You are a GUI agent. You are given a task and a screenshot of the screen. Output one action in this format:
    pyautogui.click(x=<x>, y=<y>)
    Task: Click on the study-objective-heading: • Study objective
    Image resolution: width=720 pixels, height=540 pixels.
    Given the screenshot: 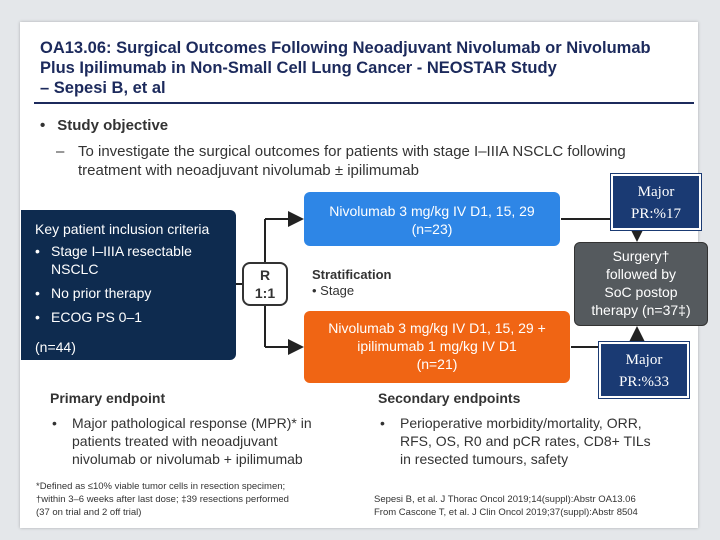 What is the action you would take?
    pyautogui.click(x=104, y=125)
    